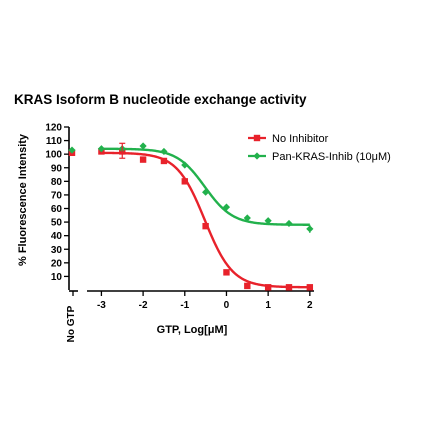 The width and height of the screenshot is (440, 440). I want to click on legend-label: No Inhibitor, so click(300, 139).